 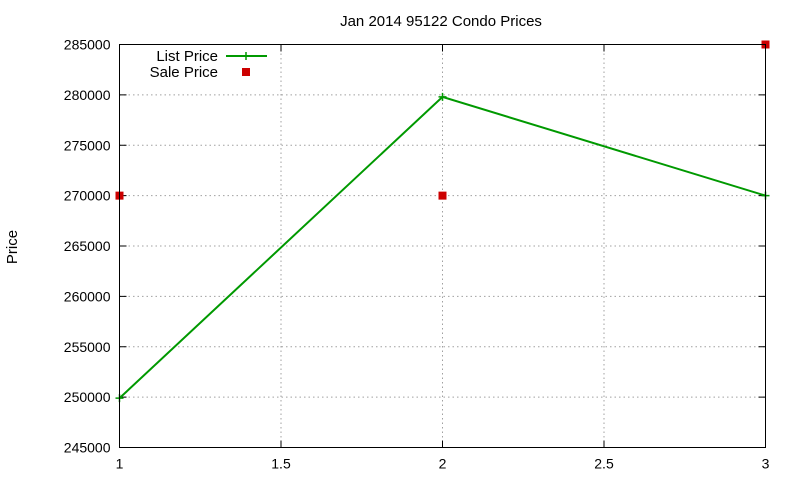 What do you see at coordinates (120, 464) in the screenshot?
I see `x-tick-label: 1` at bounding box center [120, 464].